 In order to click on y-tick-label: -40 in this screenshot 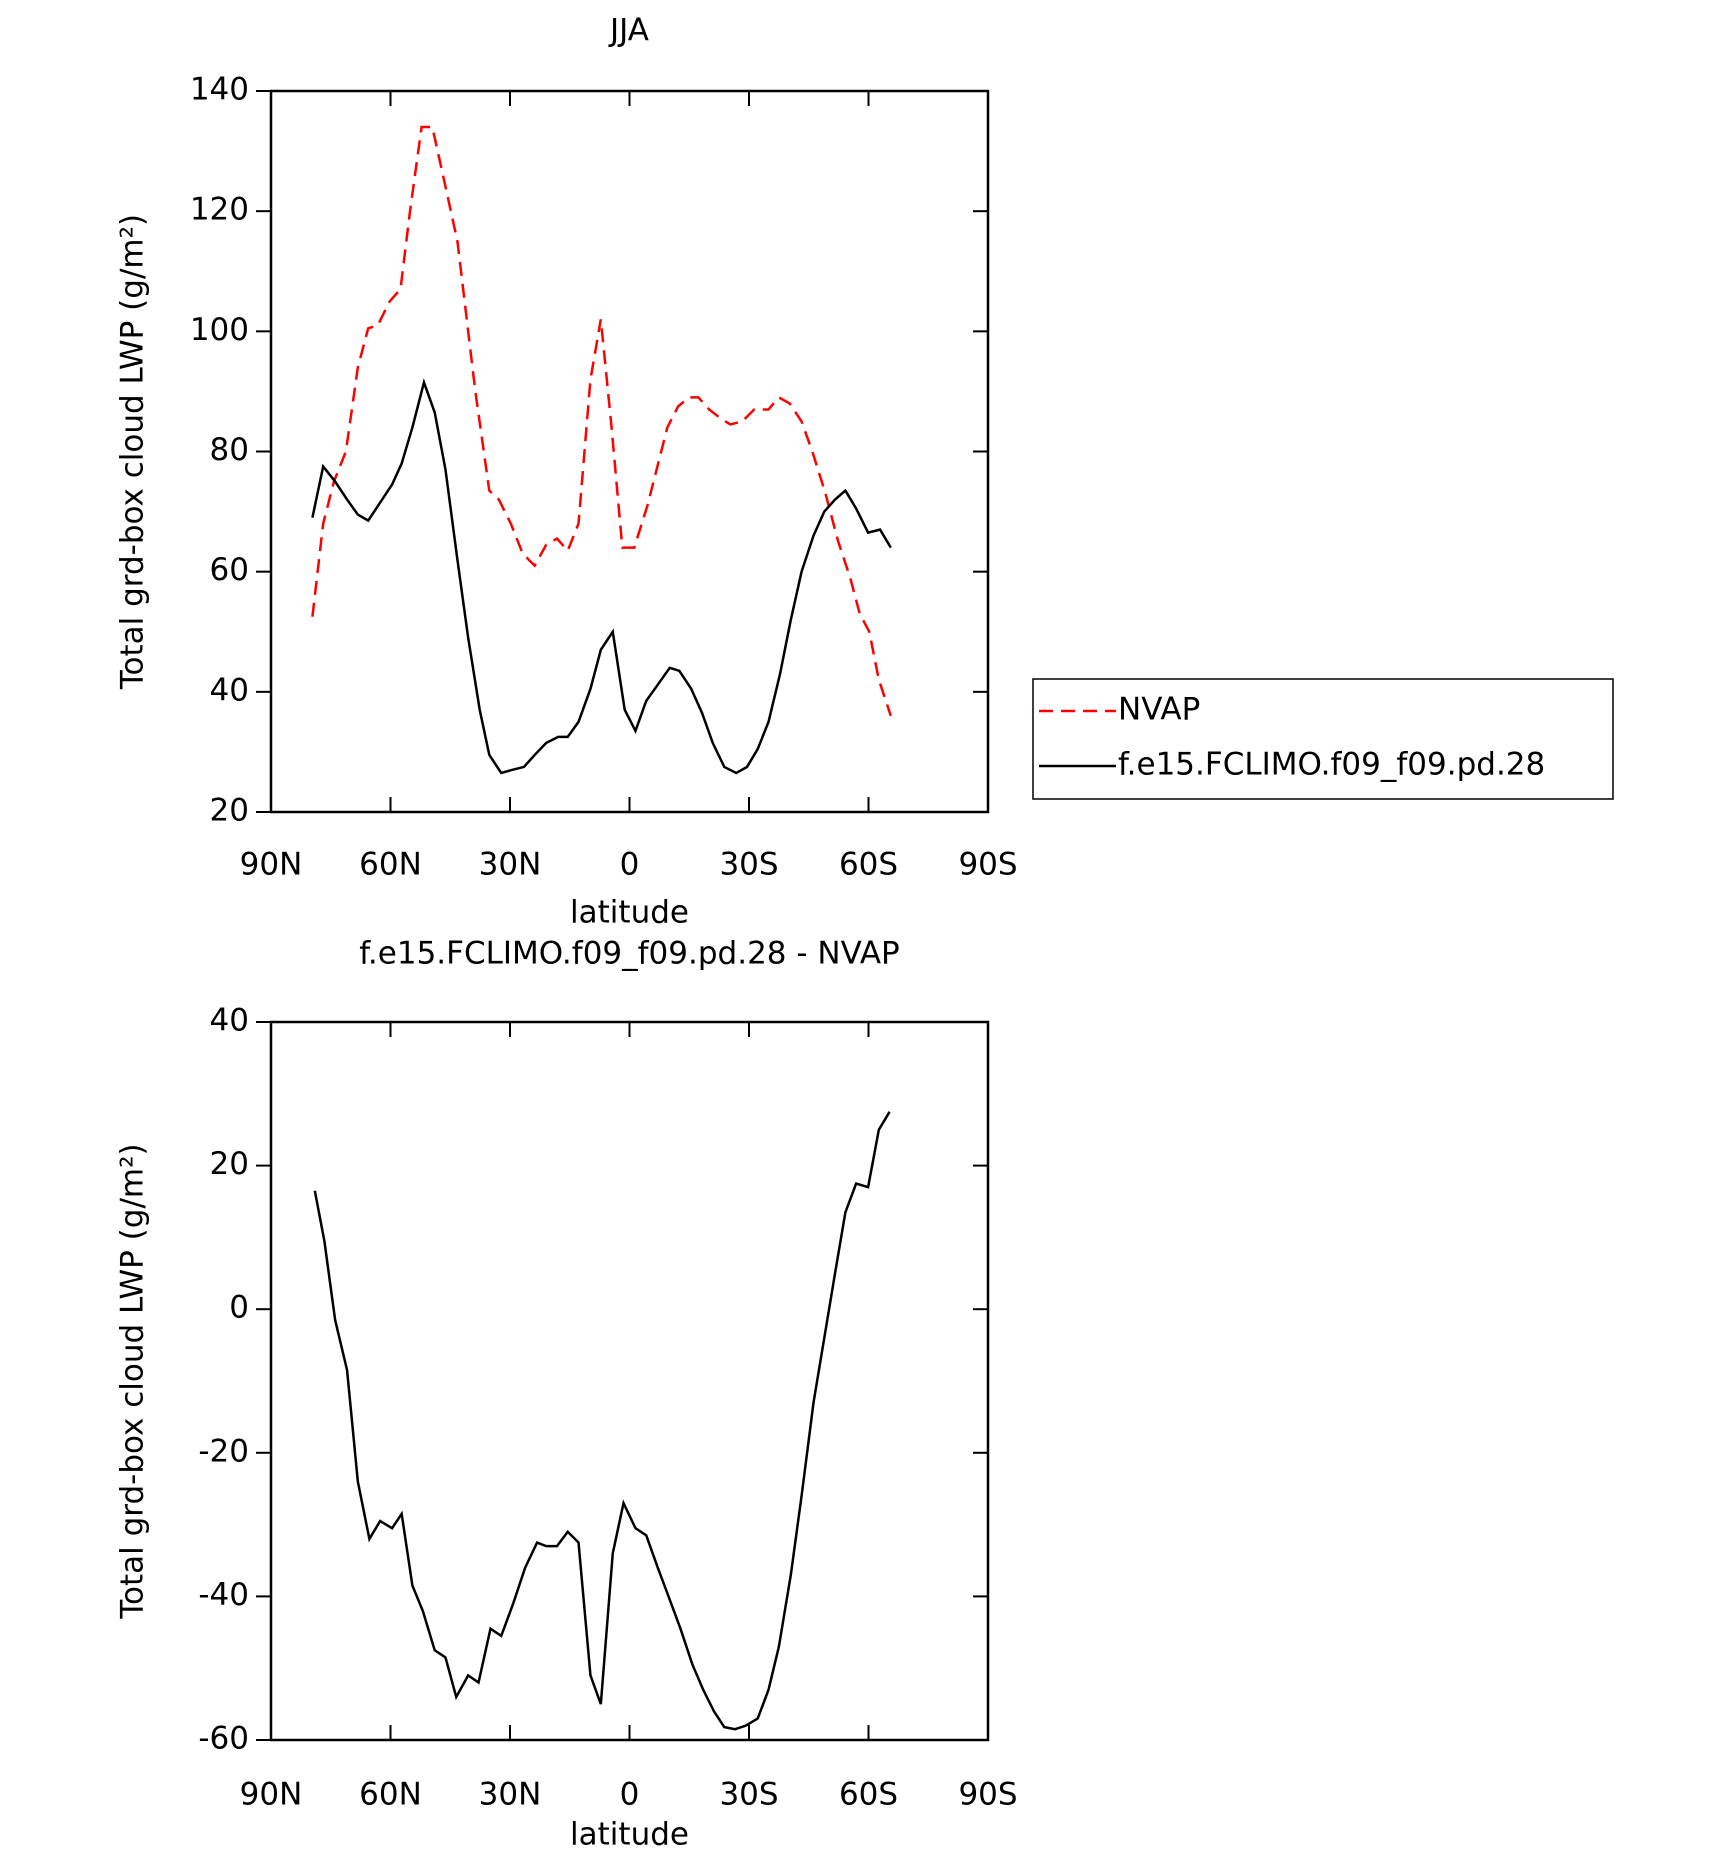, I will do `click(223, 1595)`.